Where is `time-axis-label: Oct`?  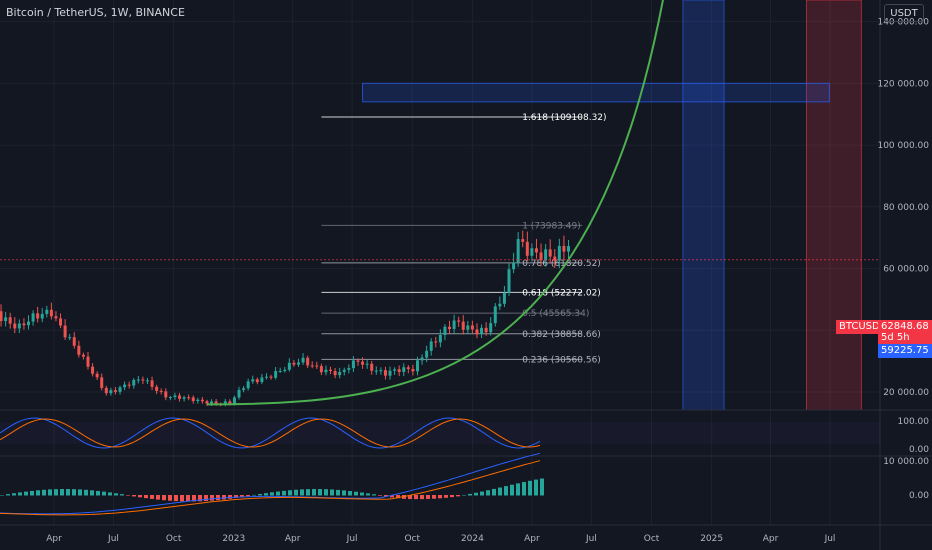
time-axis-label: Oct is located at coordinates (412, 539).